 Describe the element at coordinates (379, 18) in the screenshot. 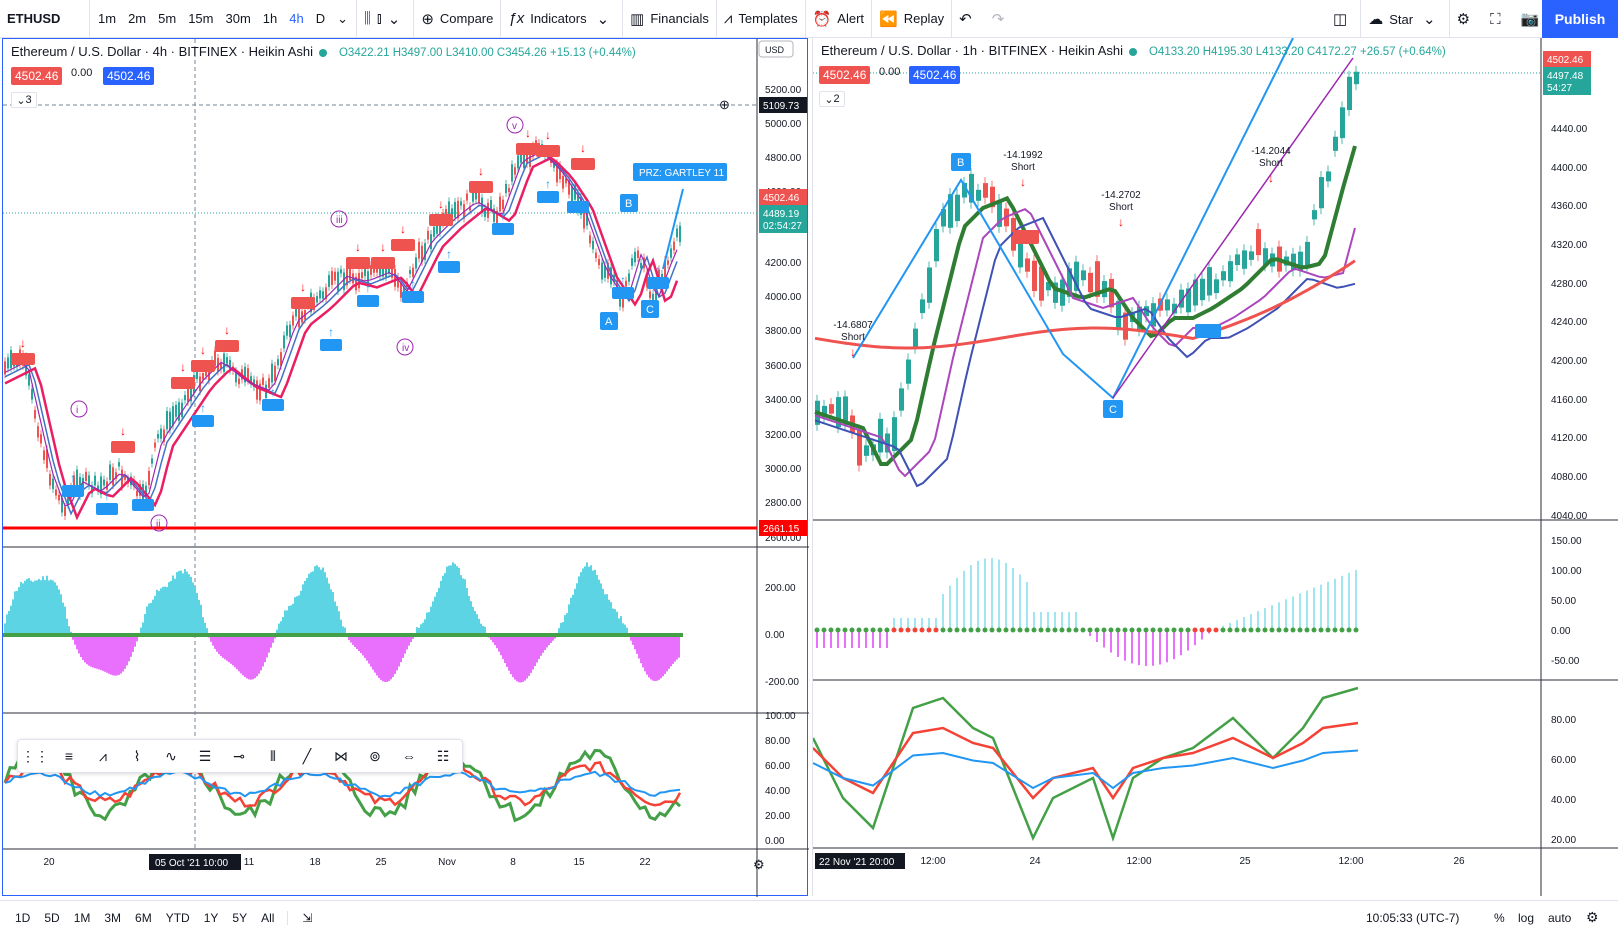

I see `candle-style-icon: ⫾` at that location.